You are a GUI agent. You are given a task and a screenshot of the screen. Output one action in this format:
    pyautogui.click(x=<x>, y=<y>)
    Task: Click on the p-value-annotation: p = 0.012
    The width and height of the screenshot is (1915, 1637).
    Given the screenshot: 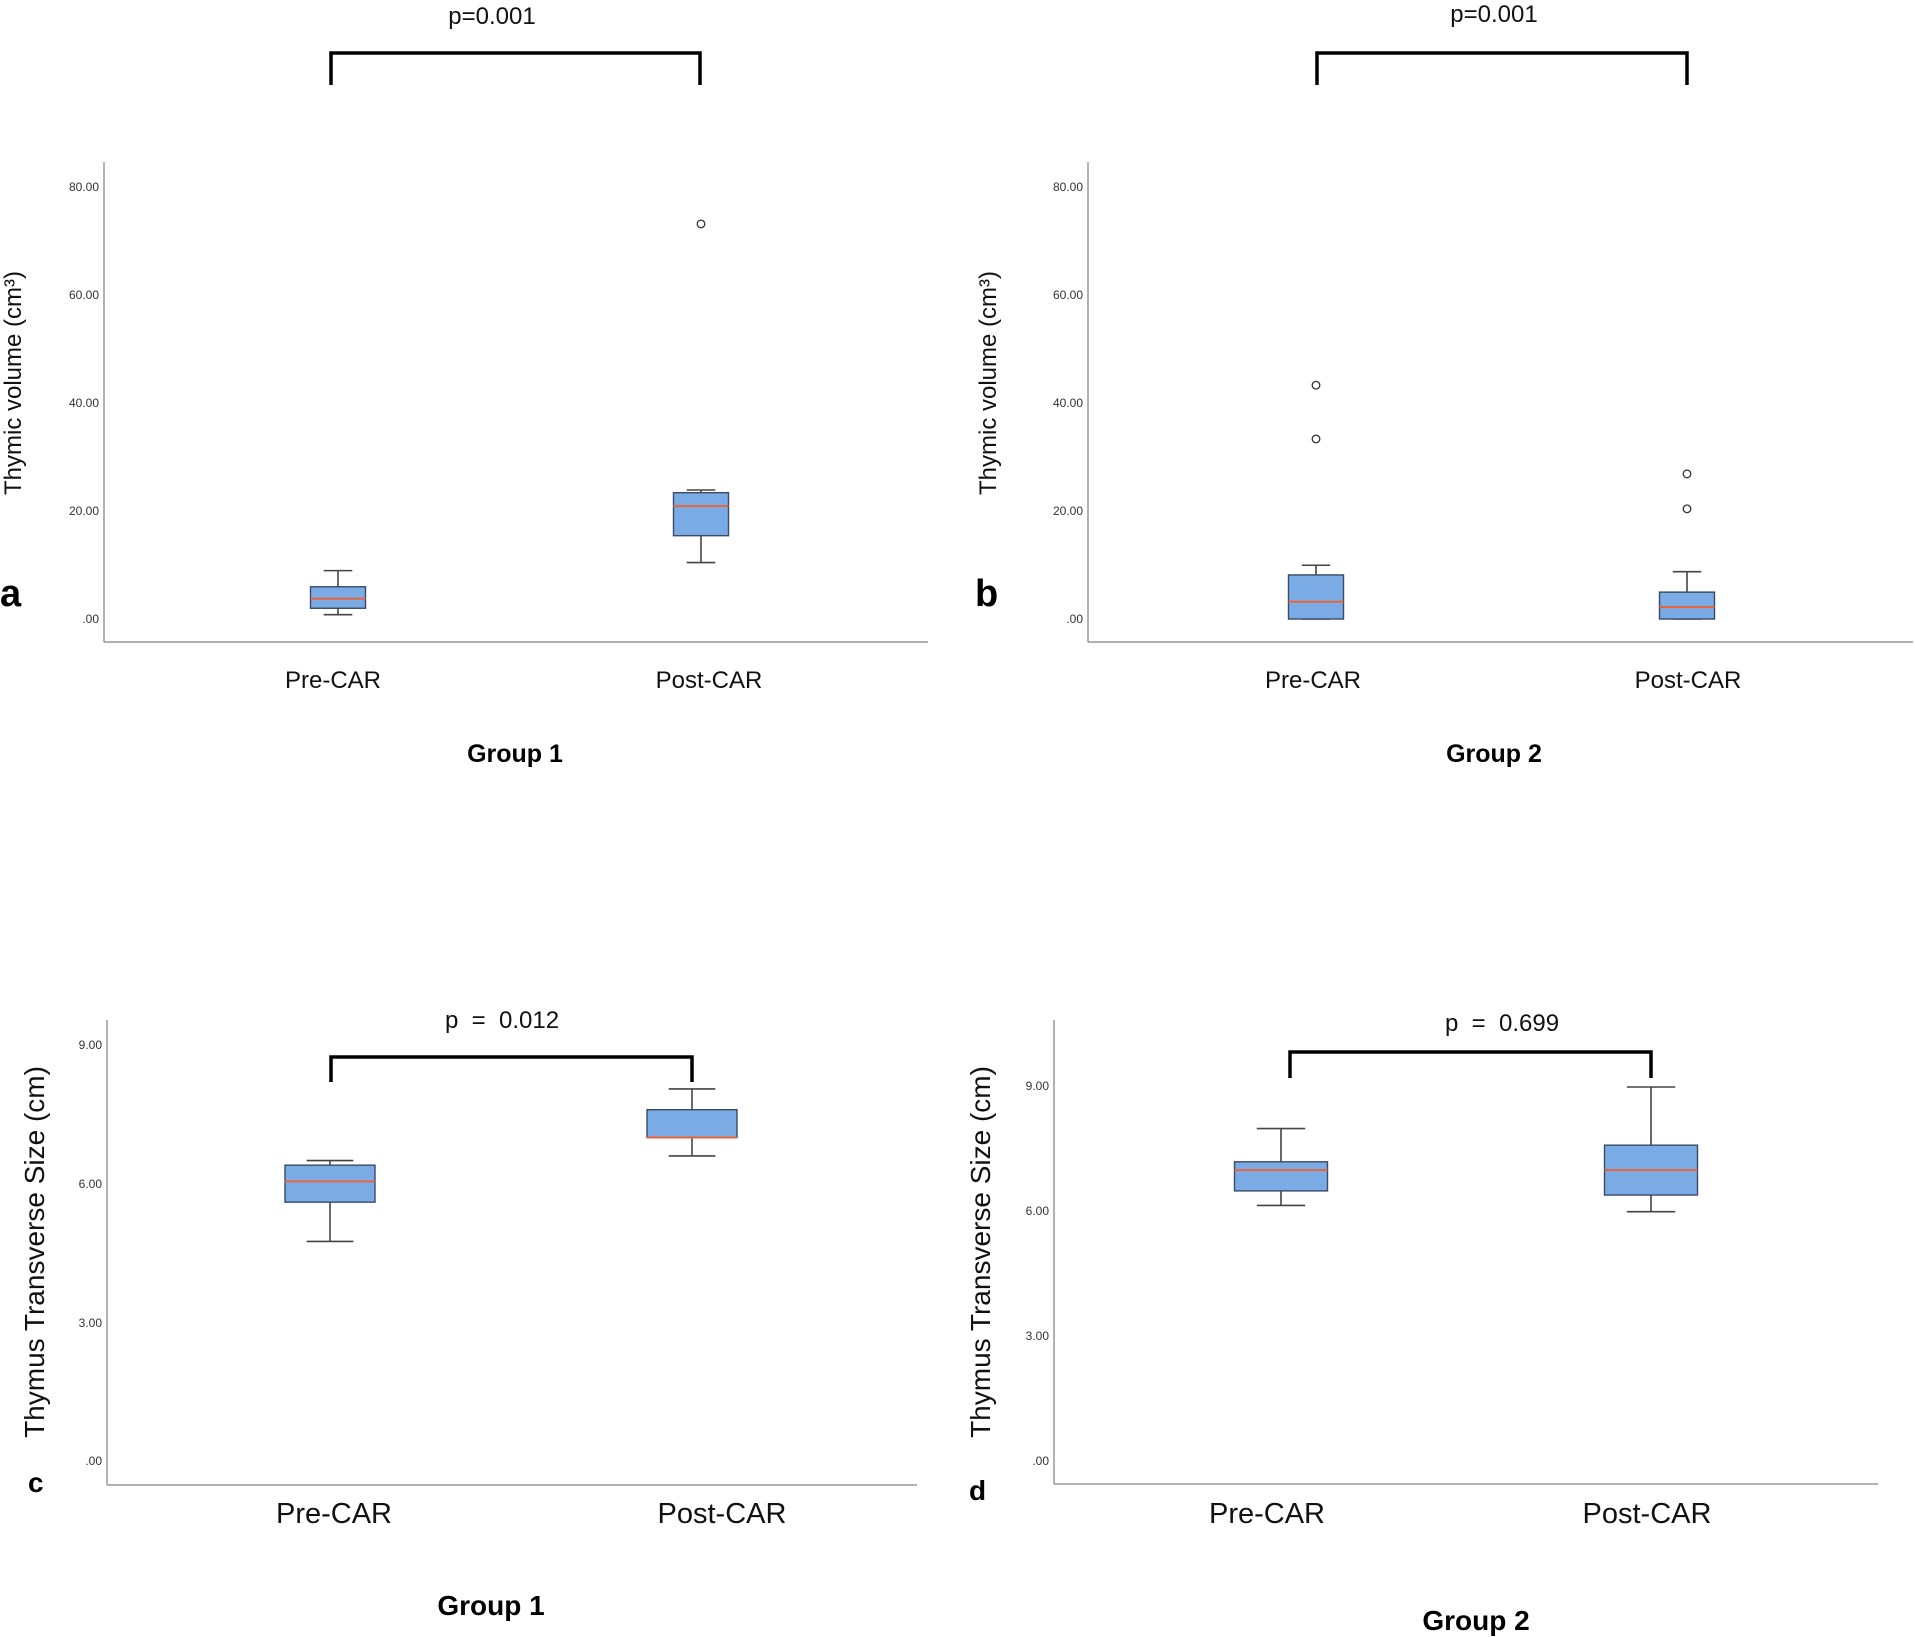 What is the action you would take?
    pyautogui.click(x=502, y=1020)
    